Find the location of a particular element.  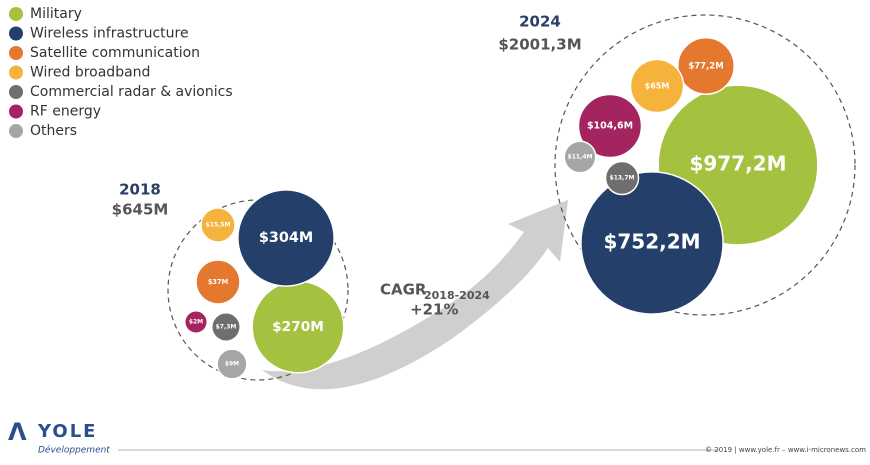

legend-label: RF energy is located at coordinates (65, 112).